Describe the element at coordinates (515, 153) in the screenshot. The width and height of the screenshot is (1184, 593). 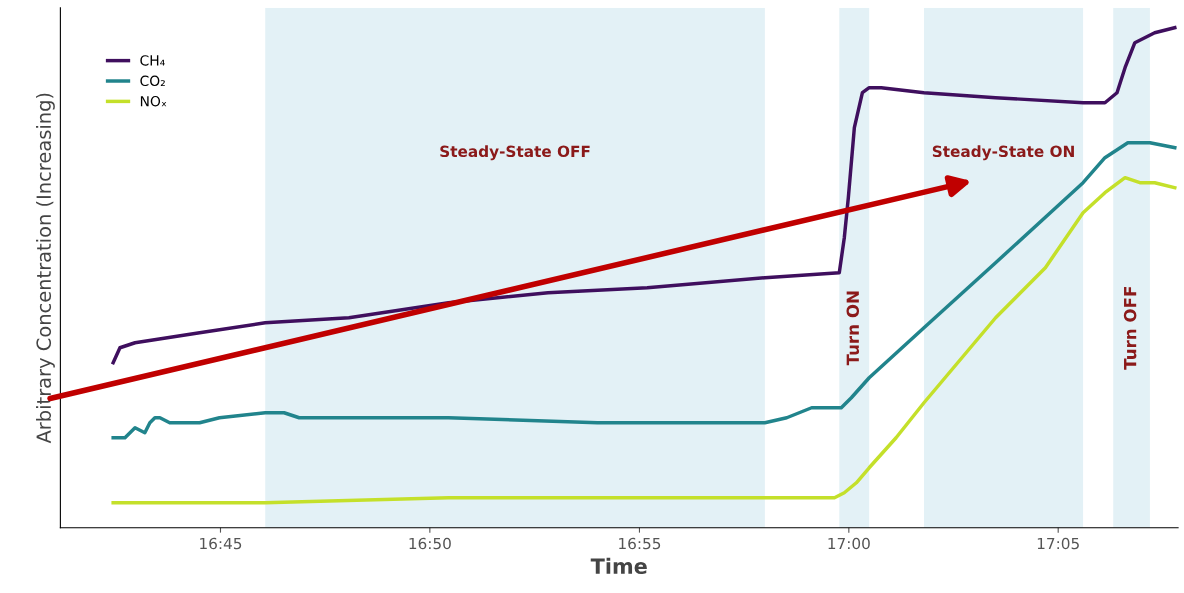
I see `band-label: Steady-State OFF` at that location.